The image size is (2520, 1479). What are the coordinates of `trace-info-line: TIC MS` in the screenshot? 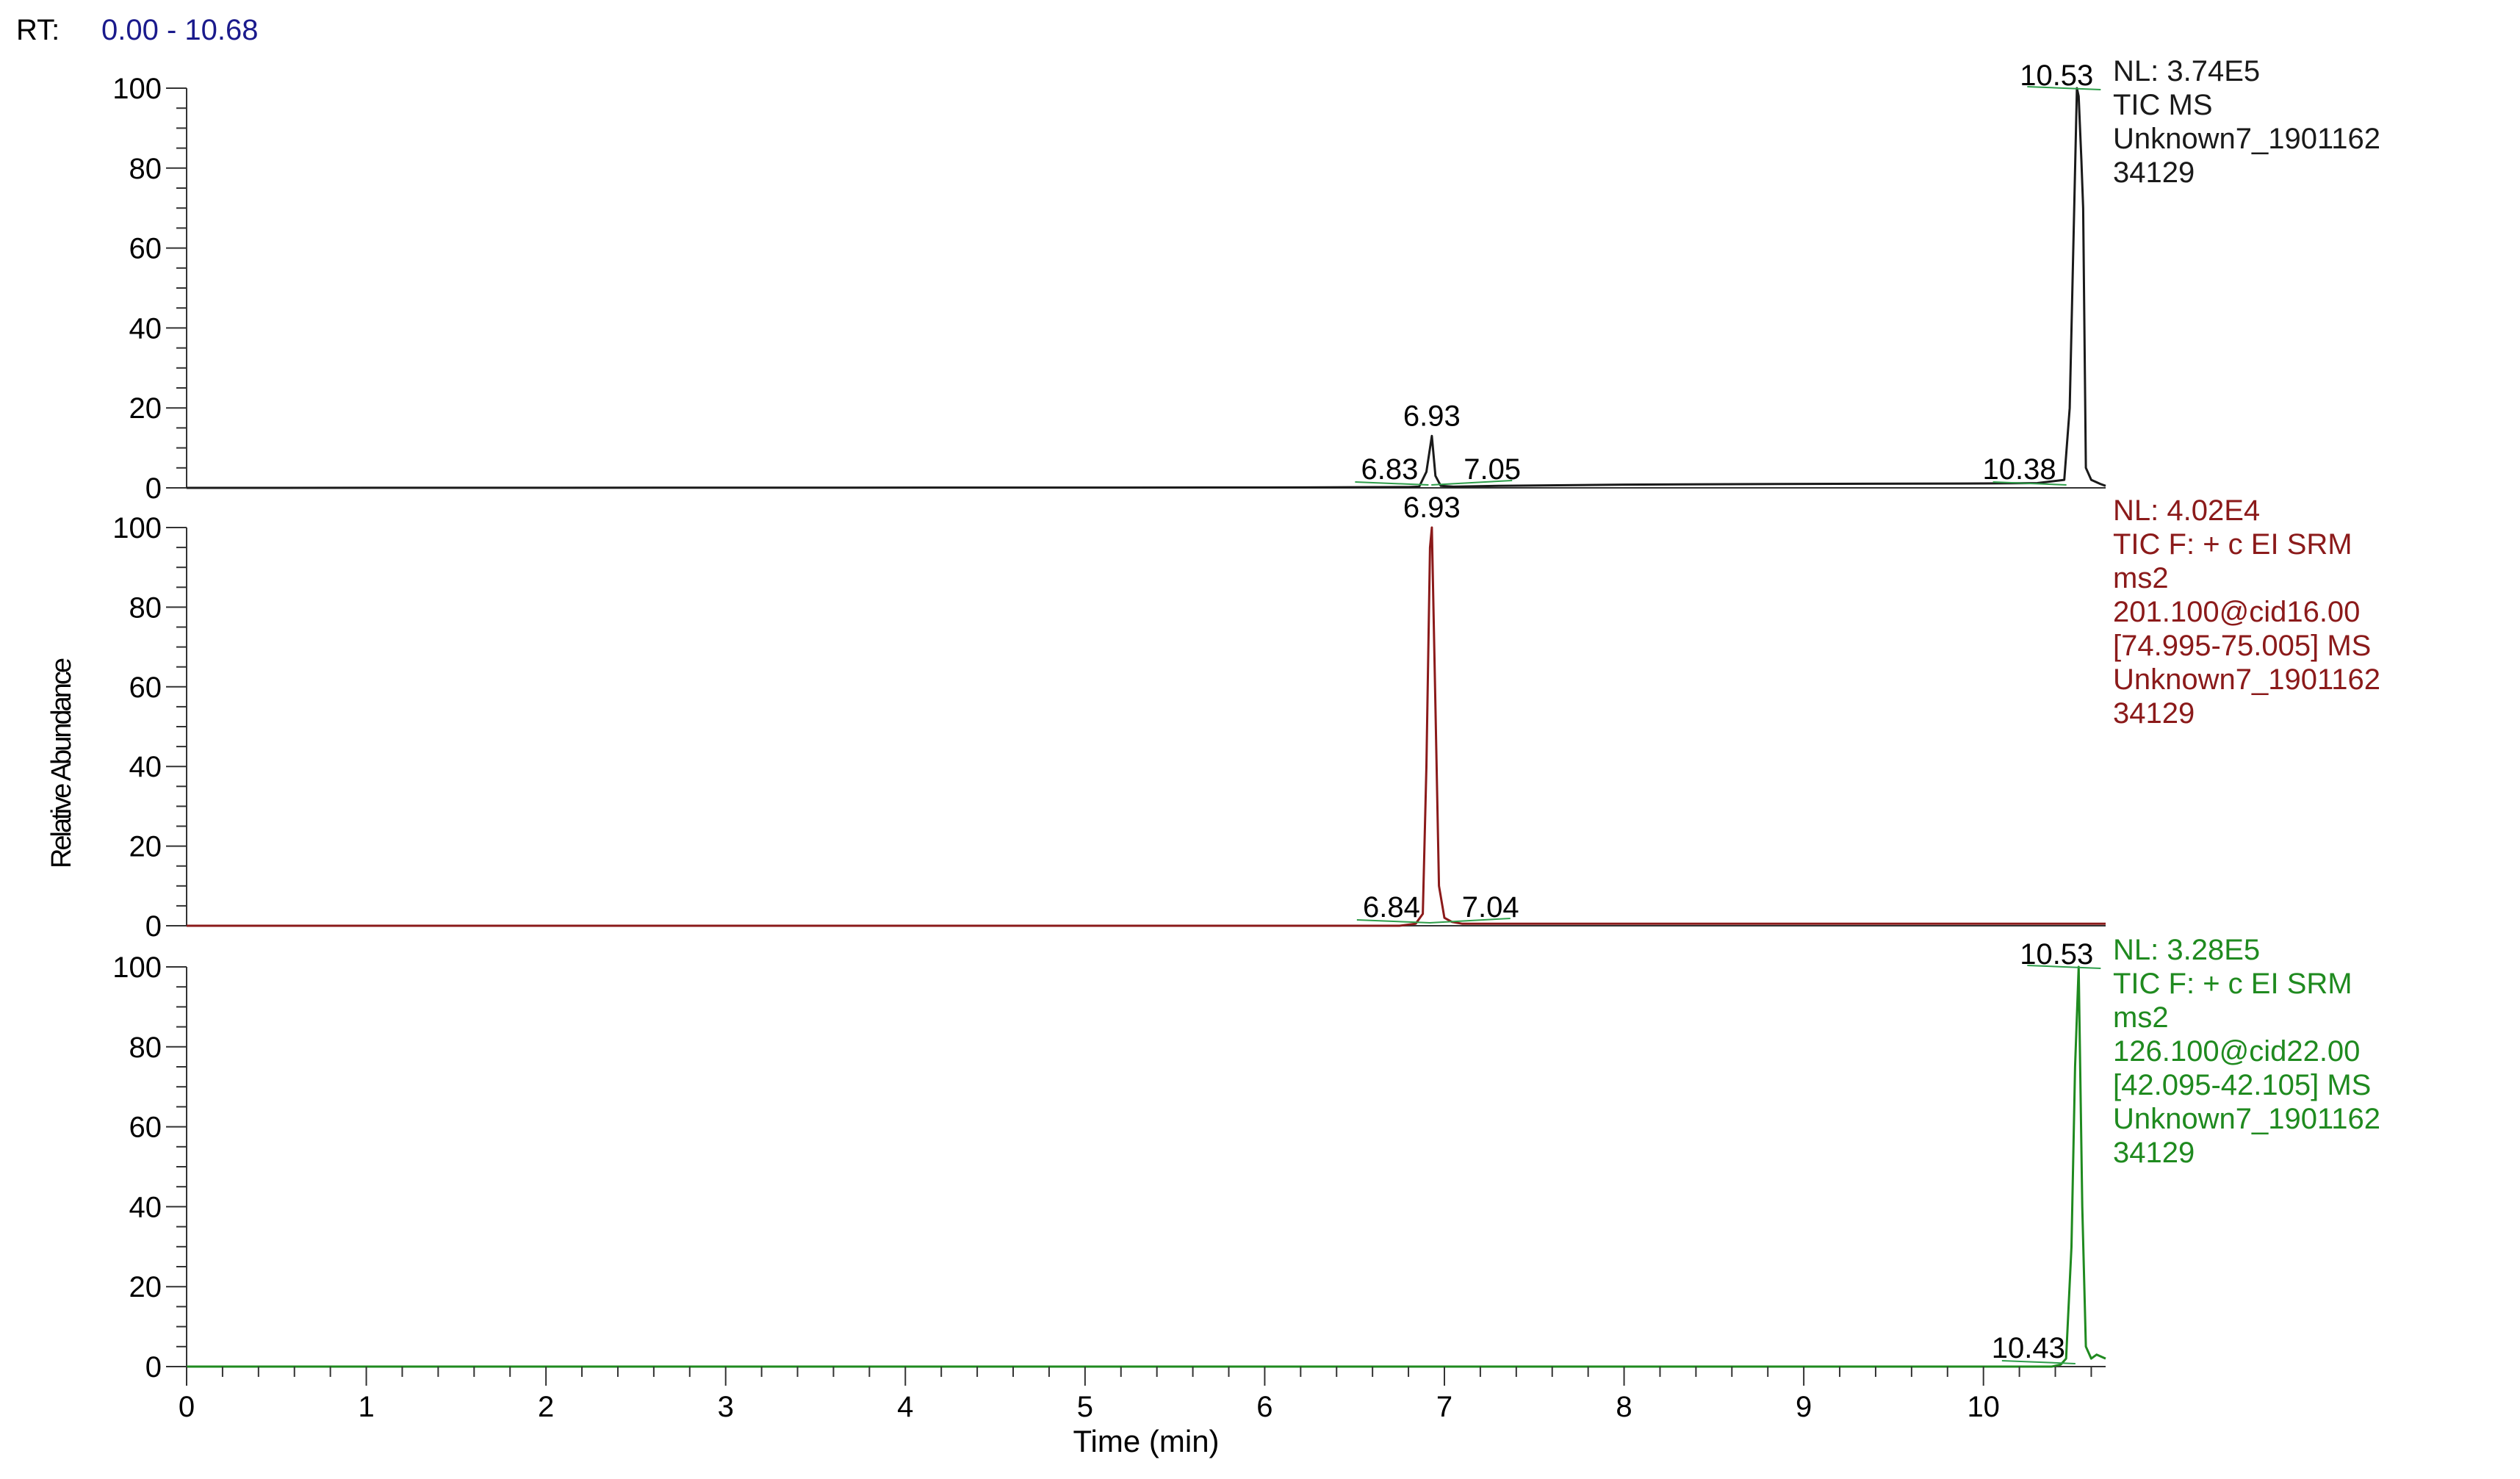 It's located at (2163, 105).